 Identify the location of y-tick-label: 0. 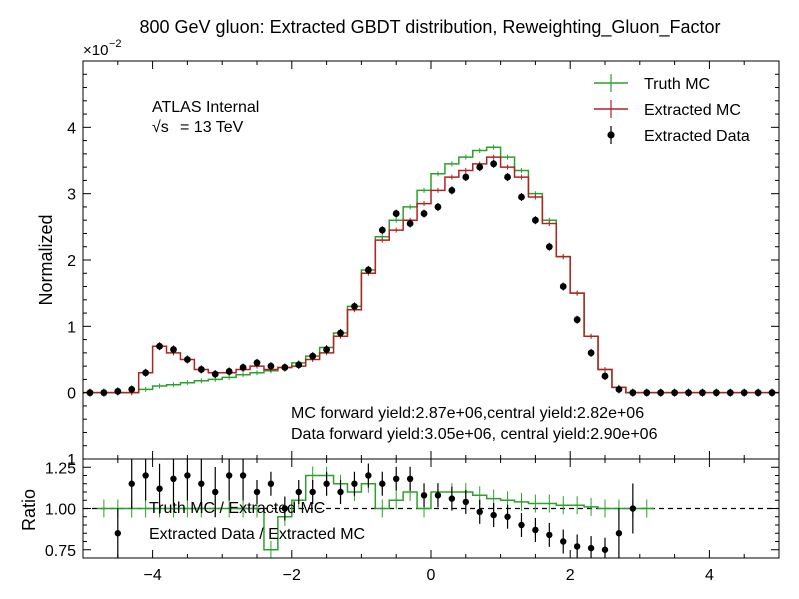
(71, 394).